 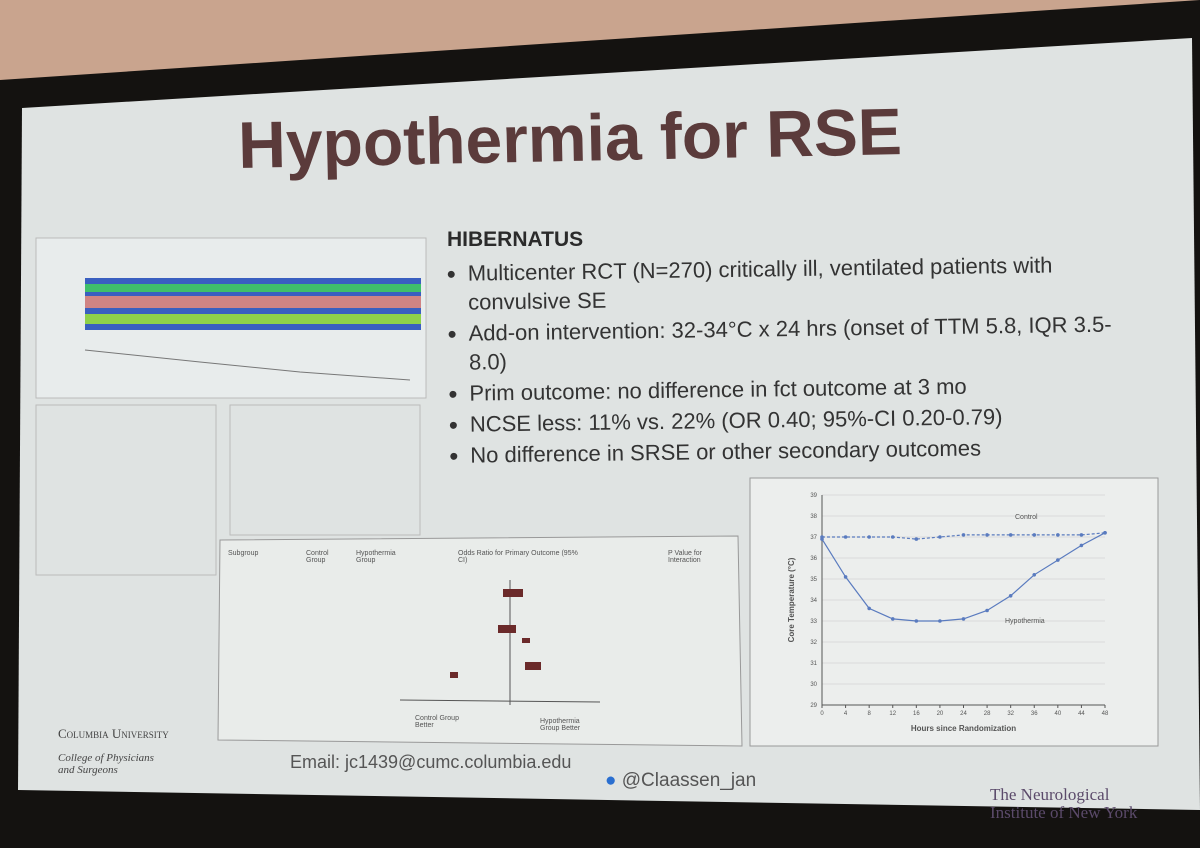 I want to click on study-name: HIBERNATUS, so click(x=515, y=239).